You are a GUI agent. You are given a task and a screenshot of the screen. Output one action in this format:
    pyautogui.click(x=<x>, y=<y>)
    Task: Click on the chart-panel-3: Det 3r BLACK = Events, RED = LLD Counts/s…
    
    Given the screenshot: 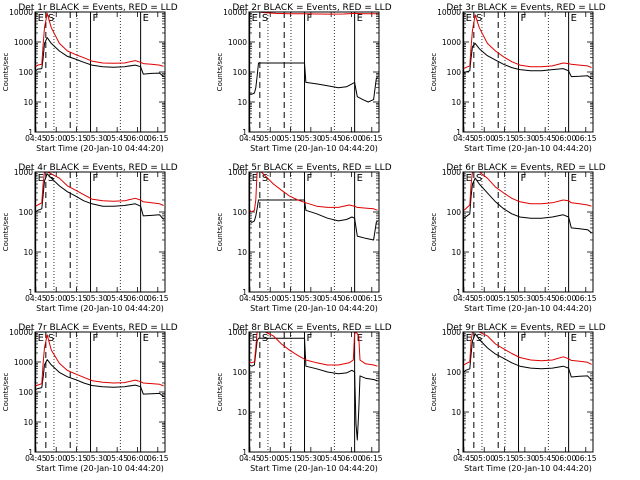 What is the action you would take?
    pyautogui.click(x=518, y=78)
    